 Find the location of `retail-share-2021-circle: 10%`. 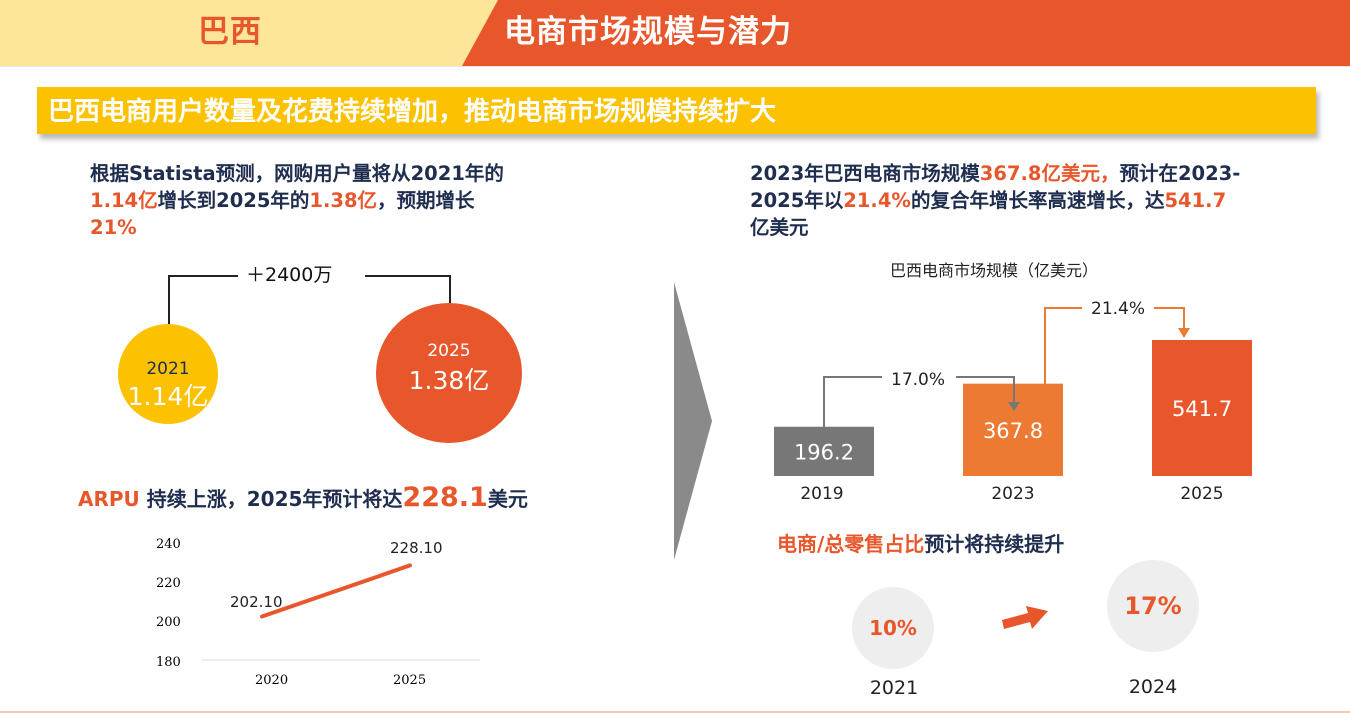

retail-share-2021-circle: 10% is located at coordinates (893, 628).